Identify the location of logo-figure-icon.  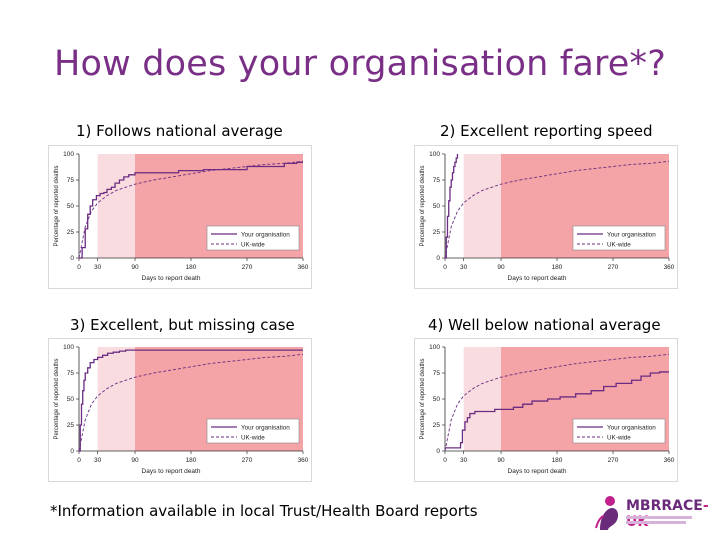
(607, 513).